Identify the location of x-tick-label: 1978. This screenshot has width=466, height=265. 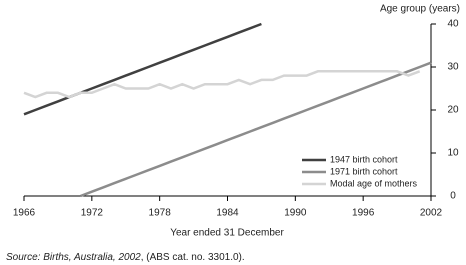
(160, 213).